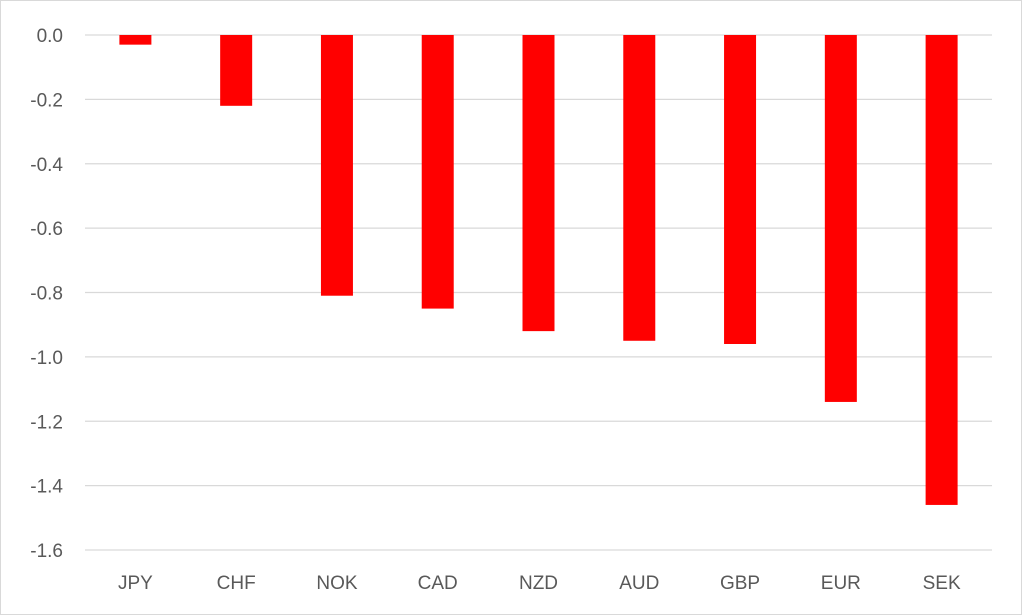 Image resolution: width=1022 pixels, height=616 pixels. Describe the element at coordinates (46, 165) in the screenshot. I see `y-tick-label: -0.4` at that location.